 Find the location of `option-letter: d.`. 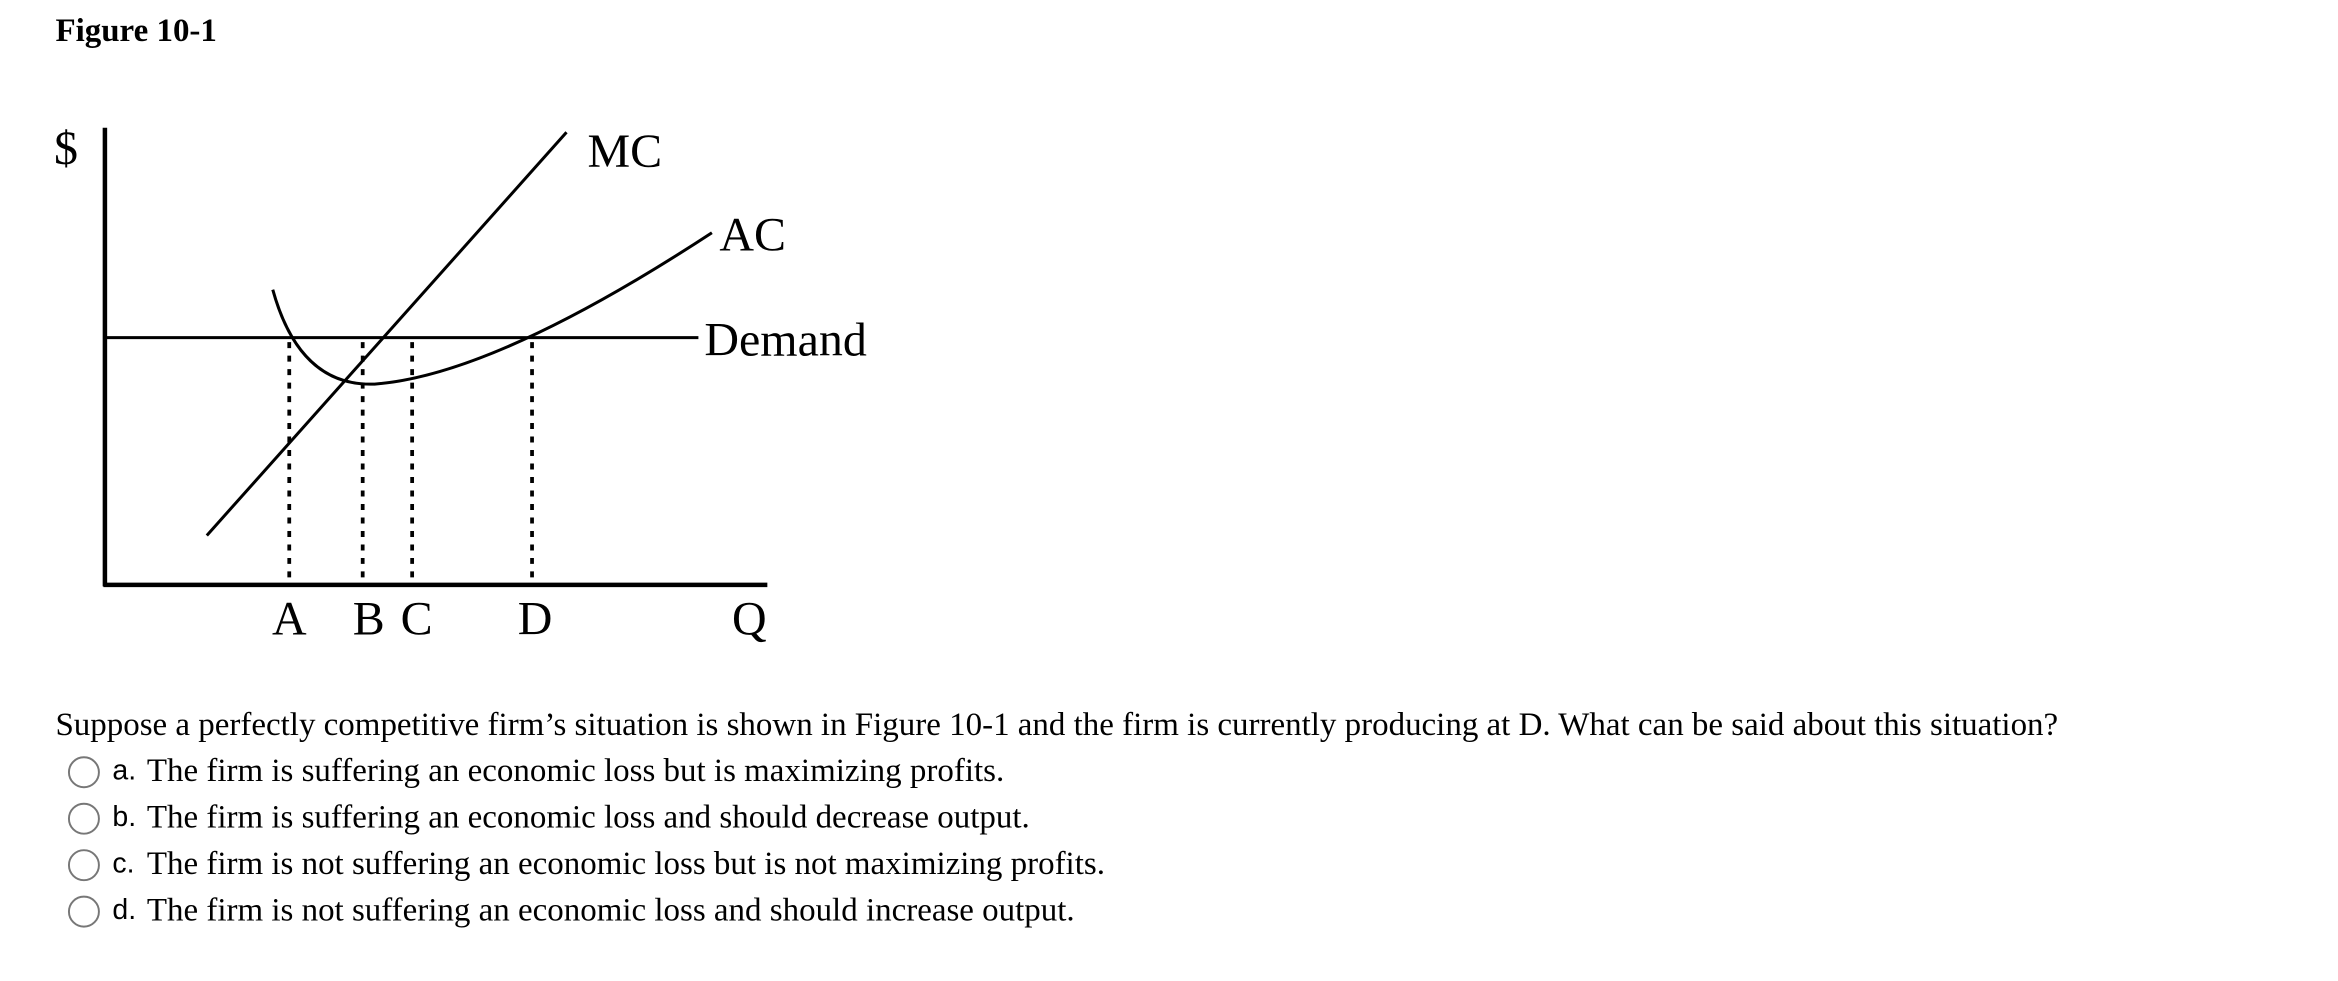

option-letter: d. is located at coordinates (124, 910).